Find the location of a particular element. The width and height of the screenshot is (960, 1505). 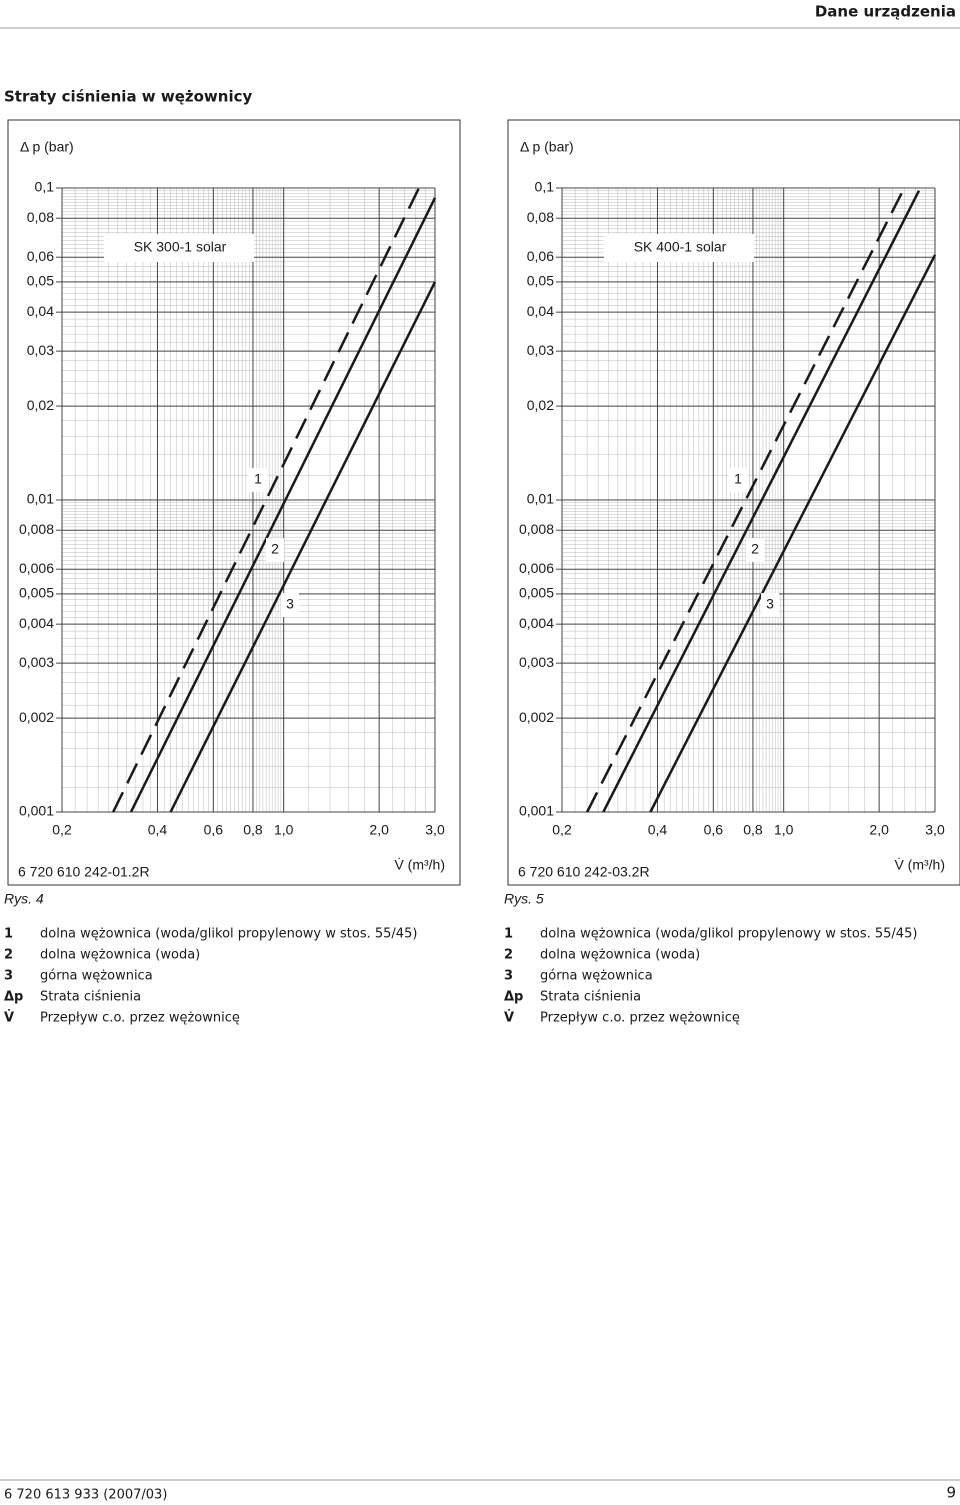

chart-title: SK 300-1 solar is located at coordinates (180, 247).